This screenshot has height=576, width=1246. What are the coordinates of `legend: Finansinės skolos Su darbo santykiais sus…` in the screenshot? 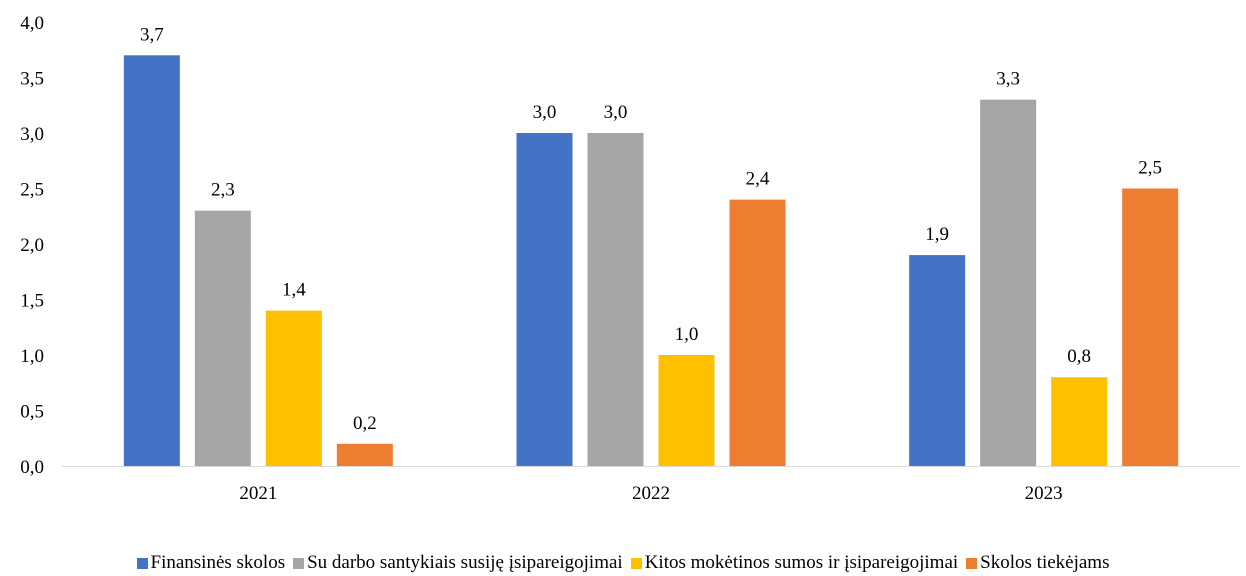 It's located at (623, 563).